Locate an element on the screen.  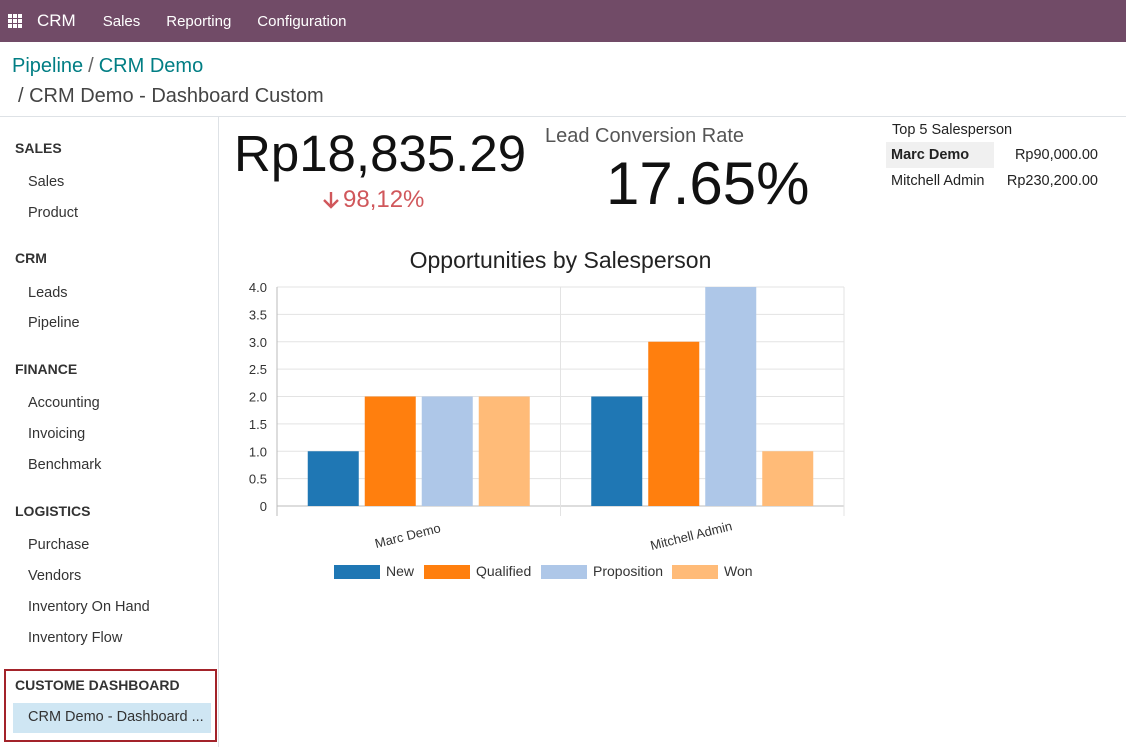
sidebar-item-inventory-on-hand: Inventory On Hand is located at coordinates (89, 607).